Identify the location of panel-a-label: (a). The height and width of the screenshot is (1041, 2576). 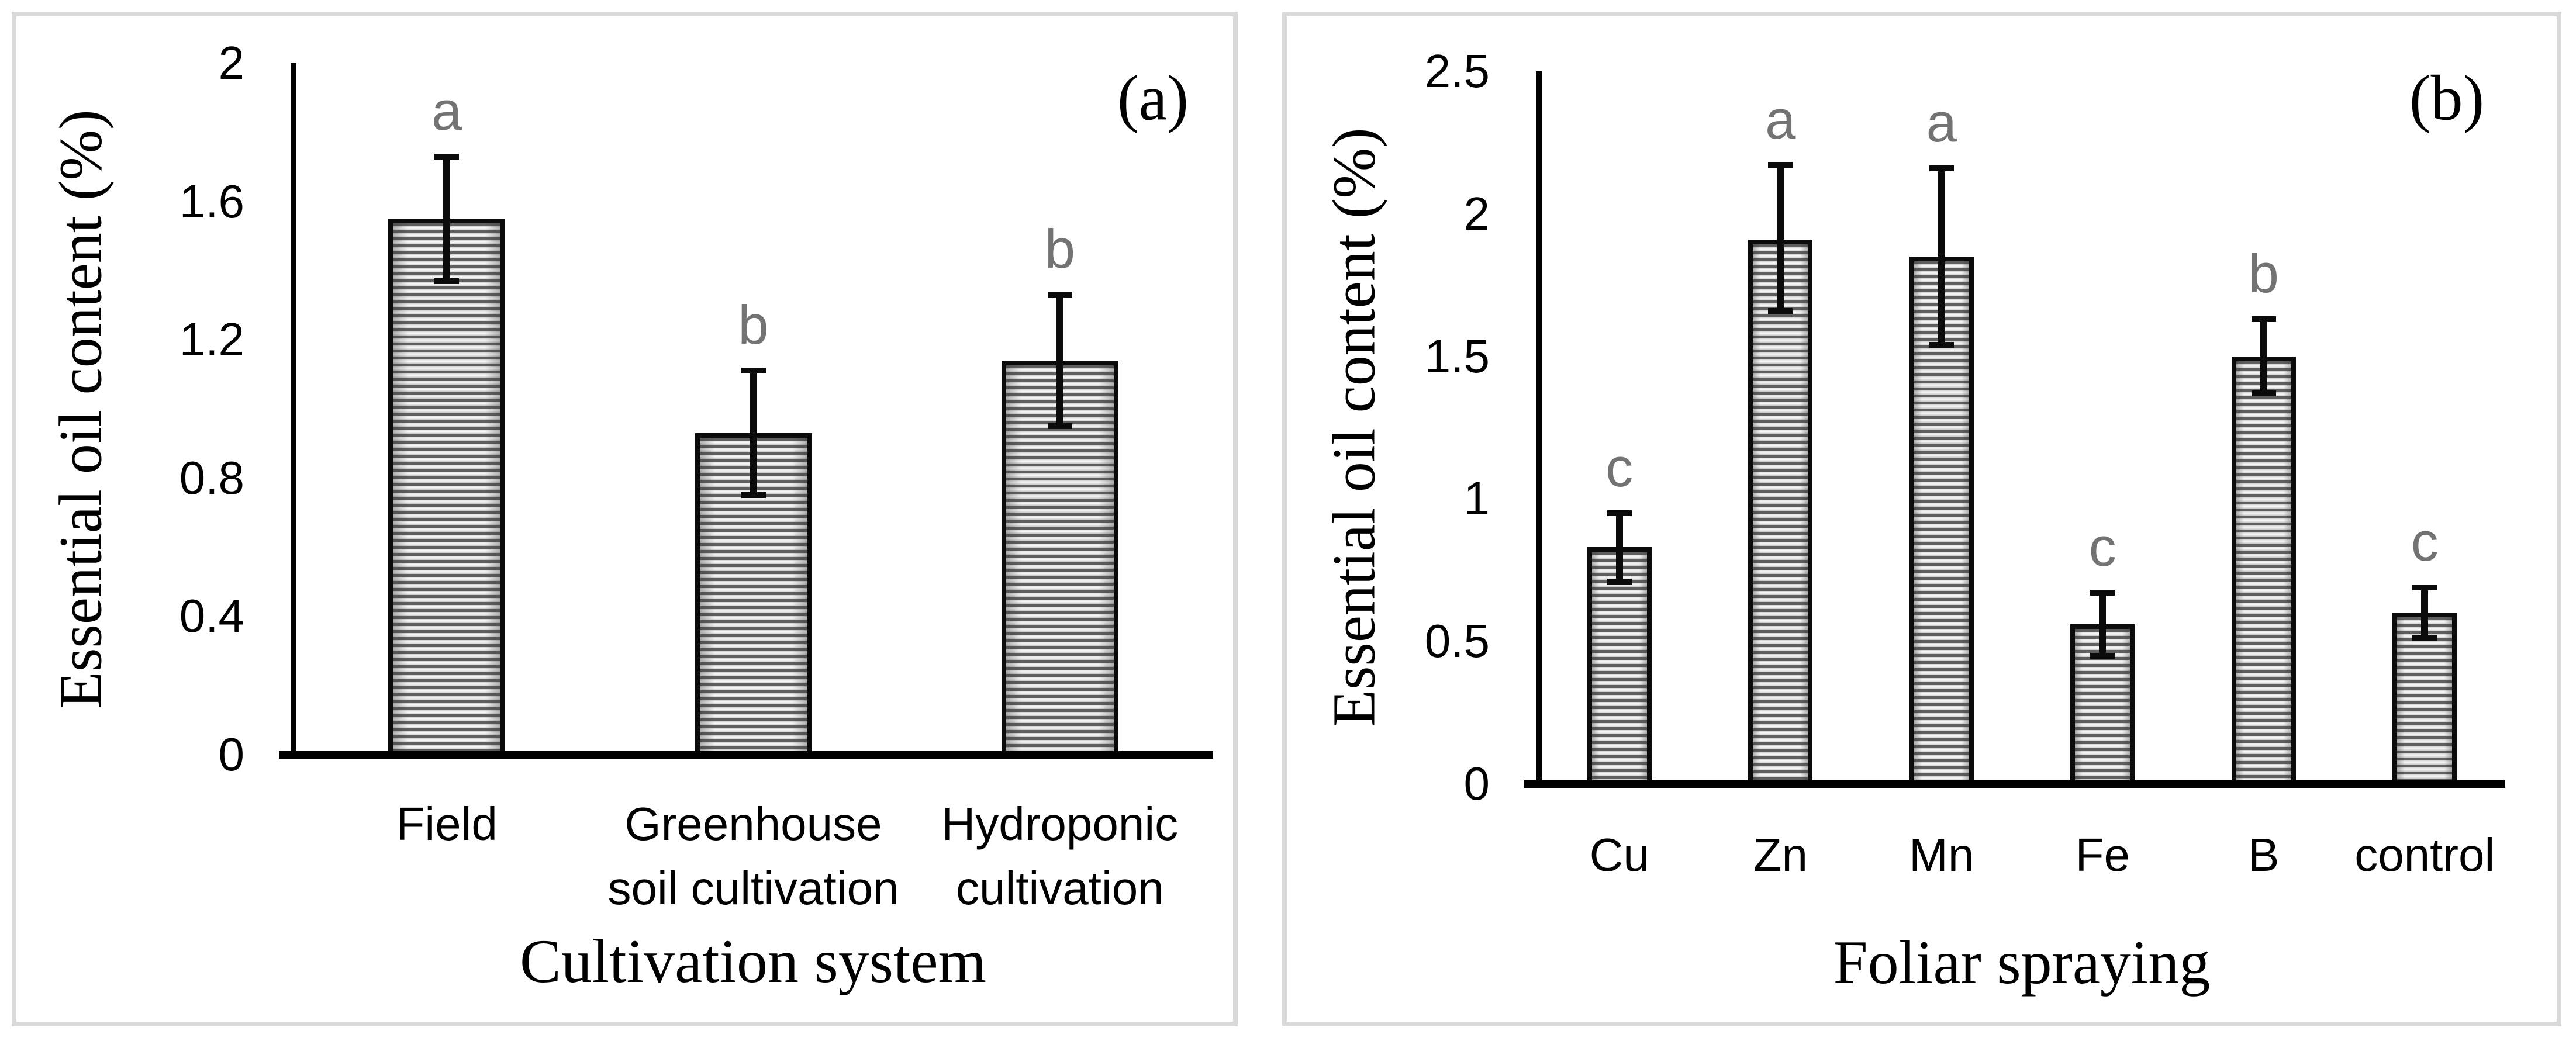
(1153, 98).